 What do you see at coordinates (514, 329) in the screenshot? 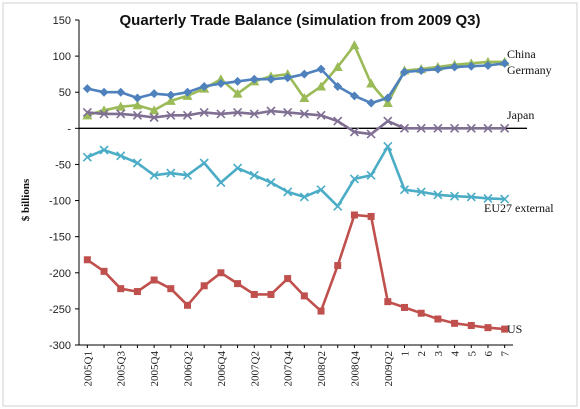
I see `series-label: US` at bounding box center [514, 329].